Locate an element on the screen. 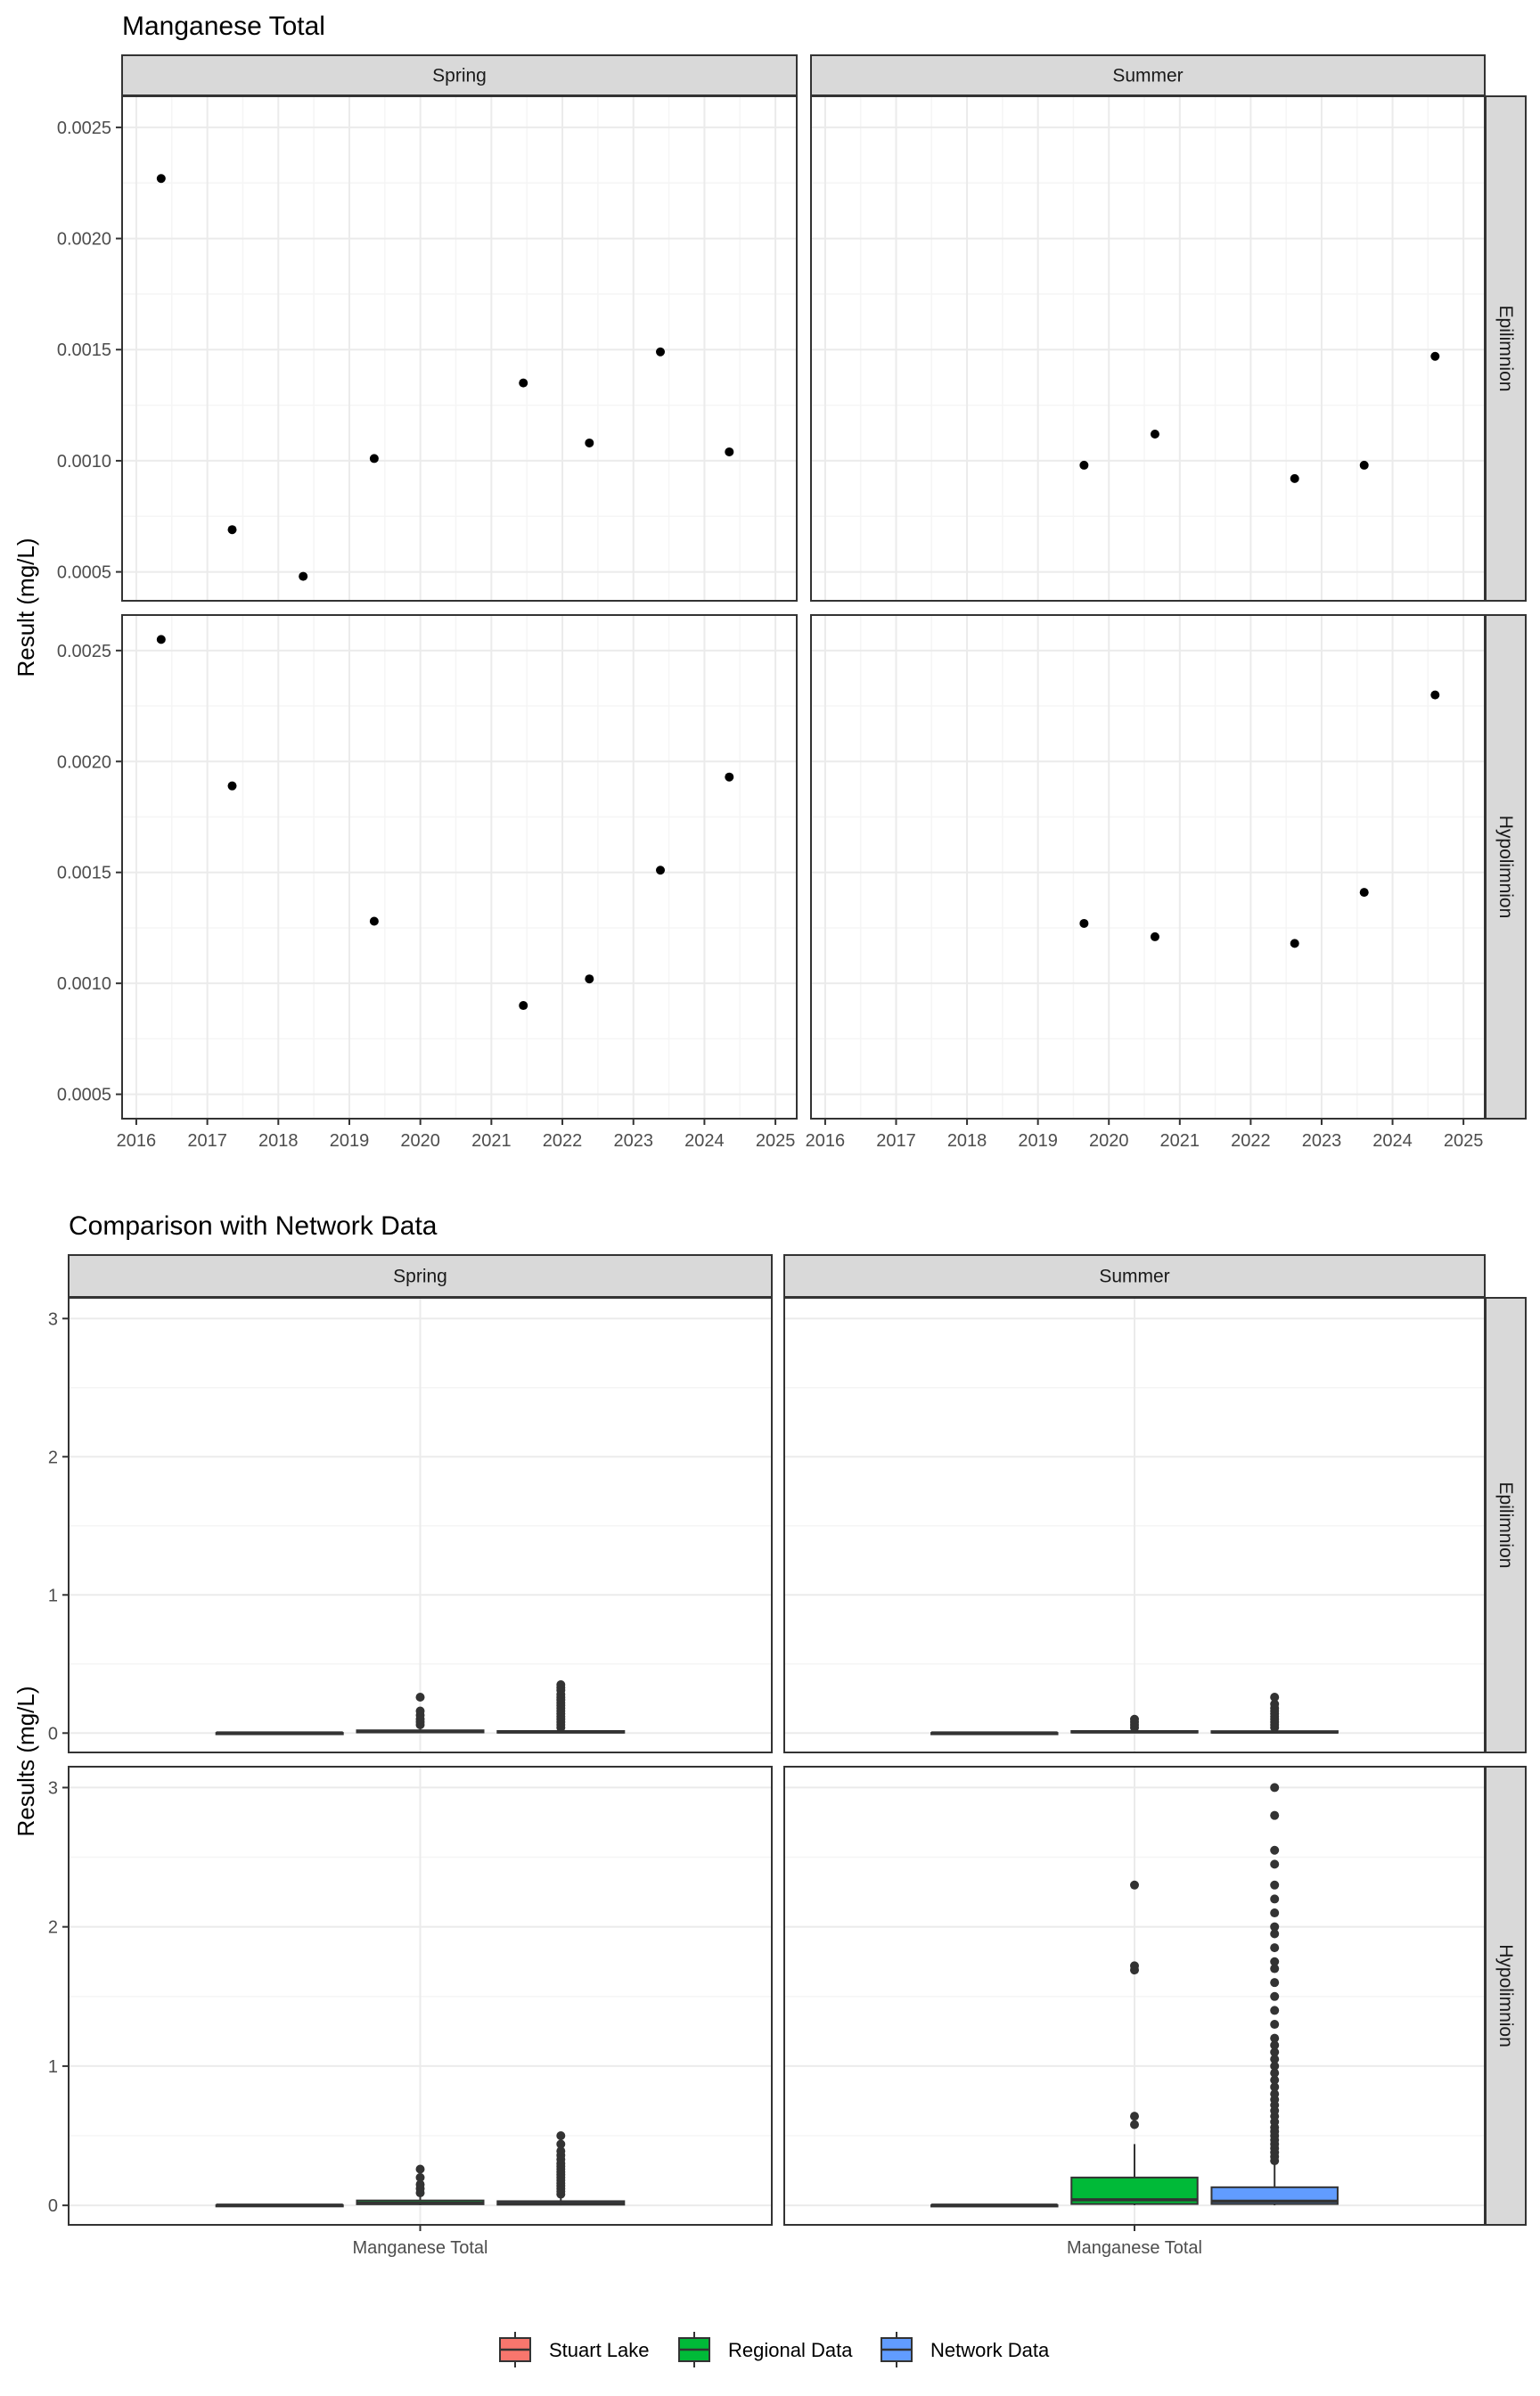  chart-title-boxplot: Comparison with Network Data is located at coordinates (253, 1226).